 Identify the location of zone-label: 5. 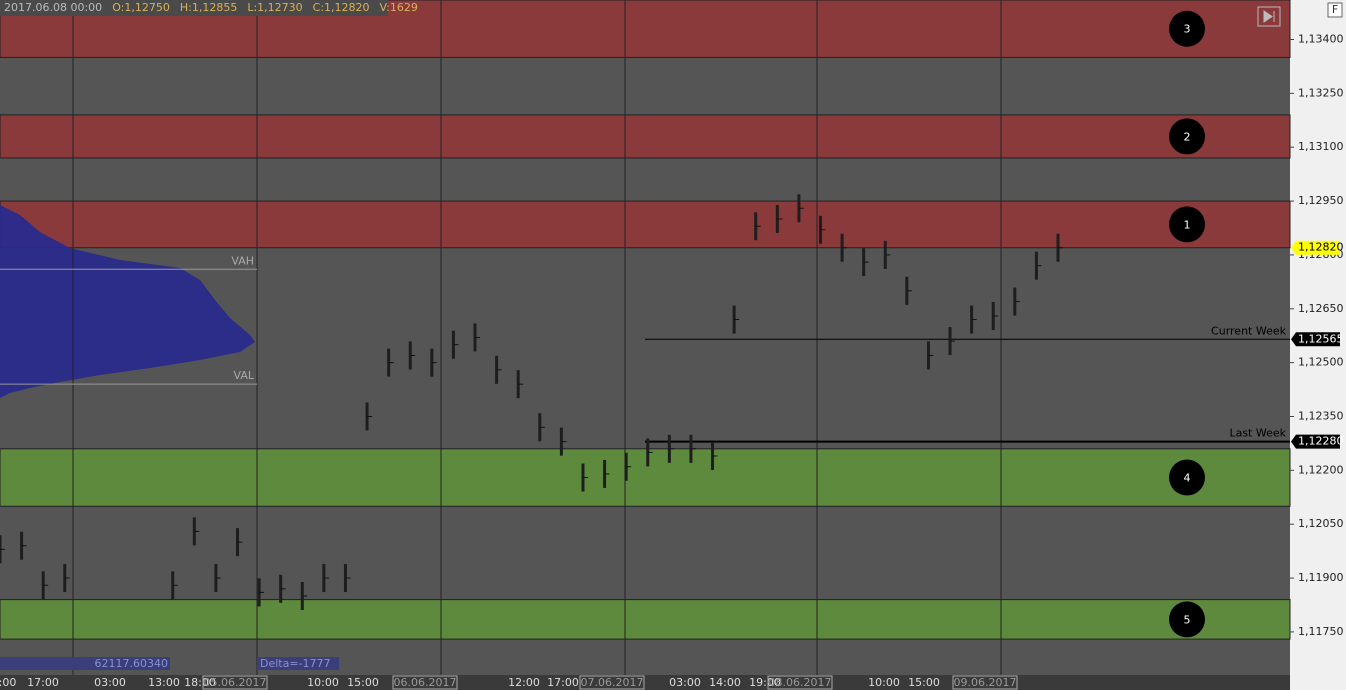
(1187, 619).